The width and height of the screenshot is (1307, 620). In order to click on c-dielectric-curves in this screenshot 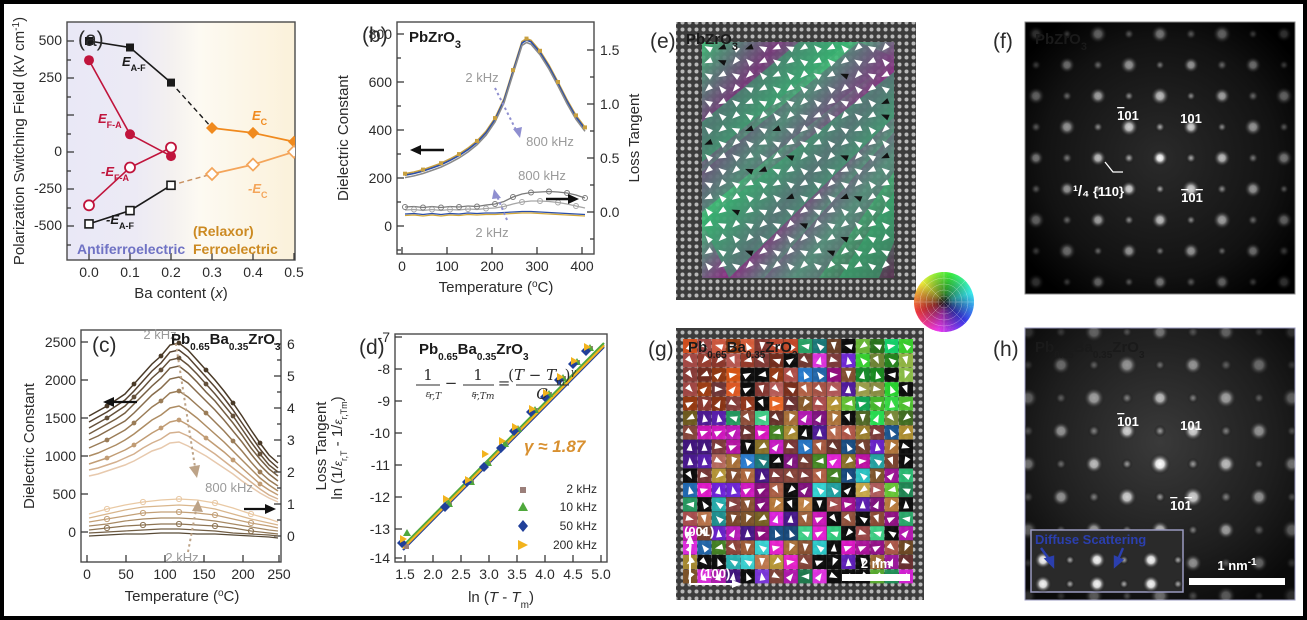, I will do `click(183, 422)`.